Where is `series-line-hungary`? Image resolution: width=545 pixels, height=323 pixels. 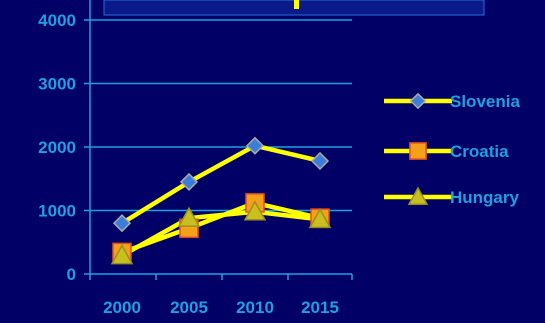
series-line-hungary is located at coordinates (220, 233).